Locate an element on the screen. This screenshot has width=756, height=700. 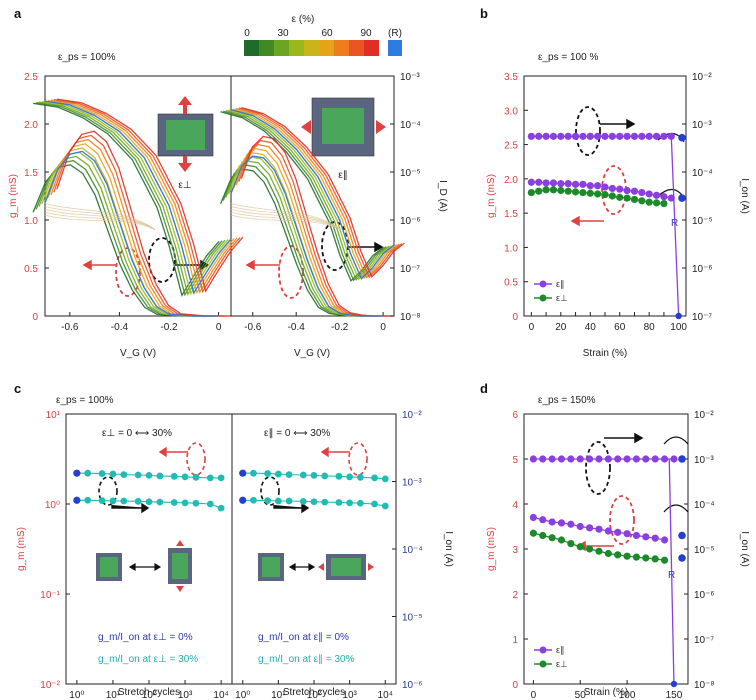
colorbar-tick: 0 is located at coordinates (247, 33).